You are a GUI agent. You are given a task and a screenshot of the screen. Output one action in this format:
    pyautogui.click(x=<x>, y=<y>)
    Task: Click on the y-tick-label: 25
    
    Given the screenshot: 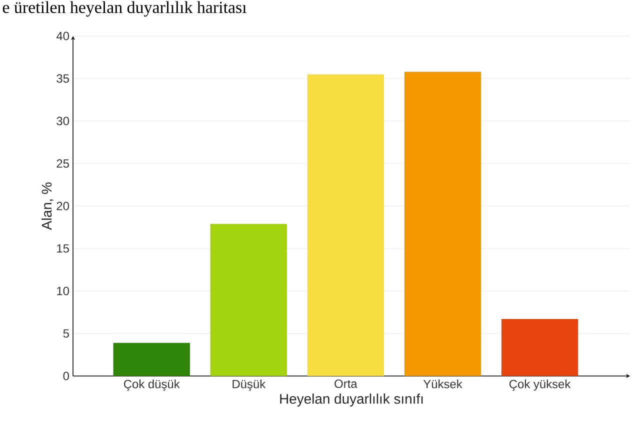 What is the action you would take?
    pyautogui.click(x=62, y=163)
    